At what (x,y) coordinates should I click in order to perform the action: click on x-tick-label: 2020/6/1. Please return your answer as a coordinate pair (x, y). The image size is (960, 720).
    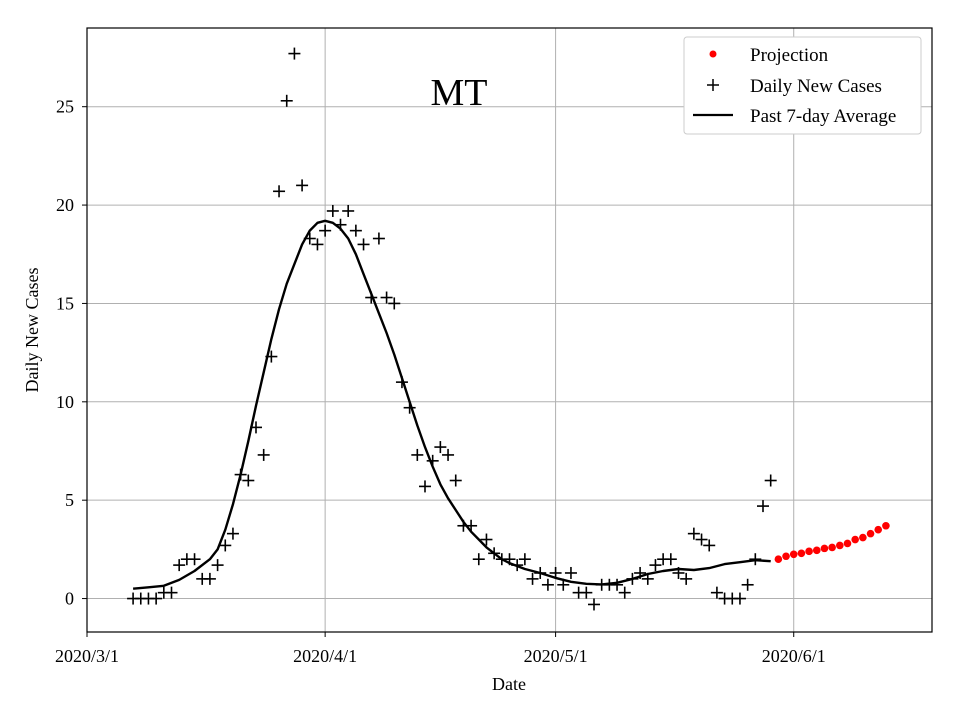
    Looking at the image, I should click on (794, 656).